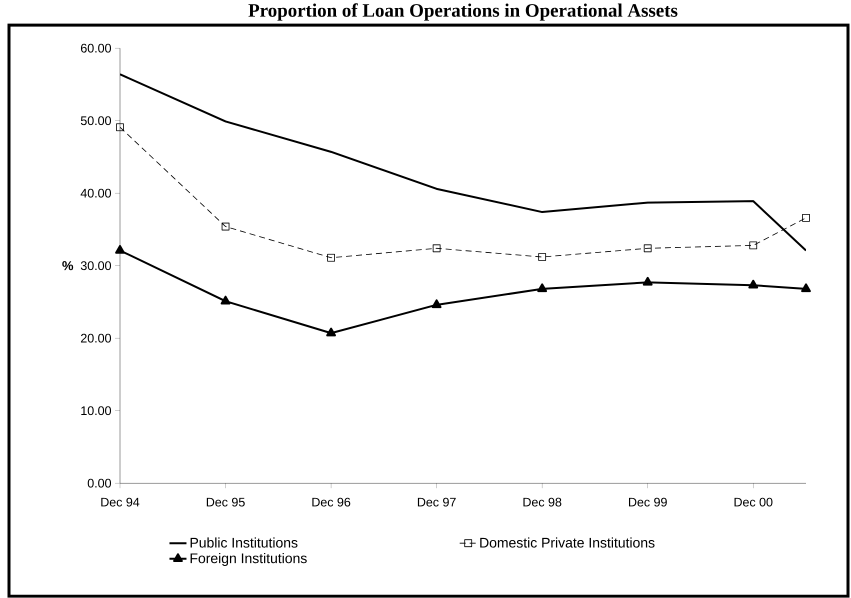 This screenshot has width=851, height=598. I want to click on x-tick-label: Dec 99, so click(647, 502).